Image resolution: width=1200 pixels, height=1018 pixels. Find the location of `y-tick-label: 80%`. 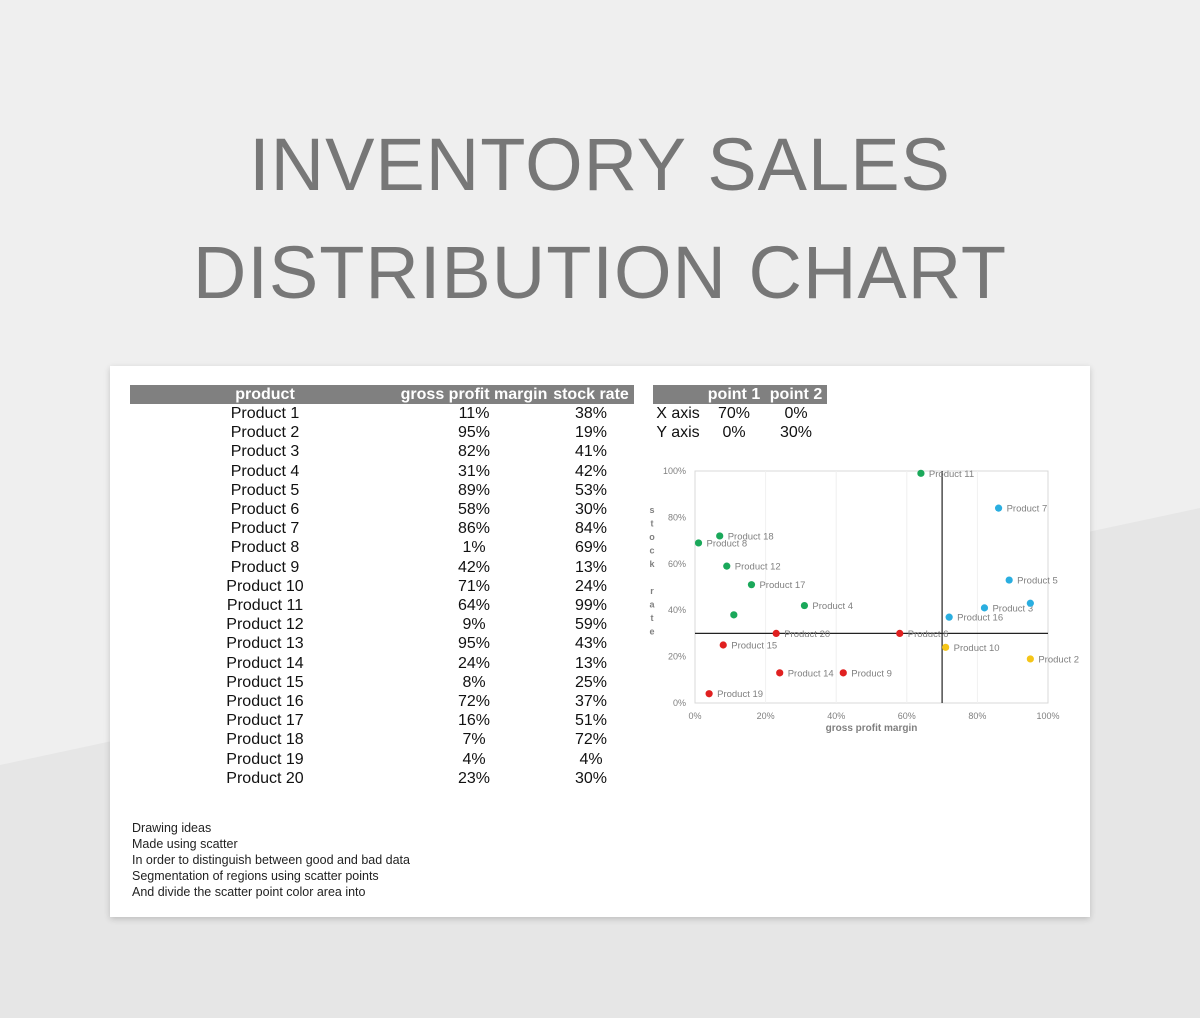

y-tick-label: 80% is located at coordinates (677, 517).